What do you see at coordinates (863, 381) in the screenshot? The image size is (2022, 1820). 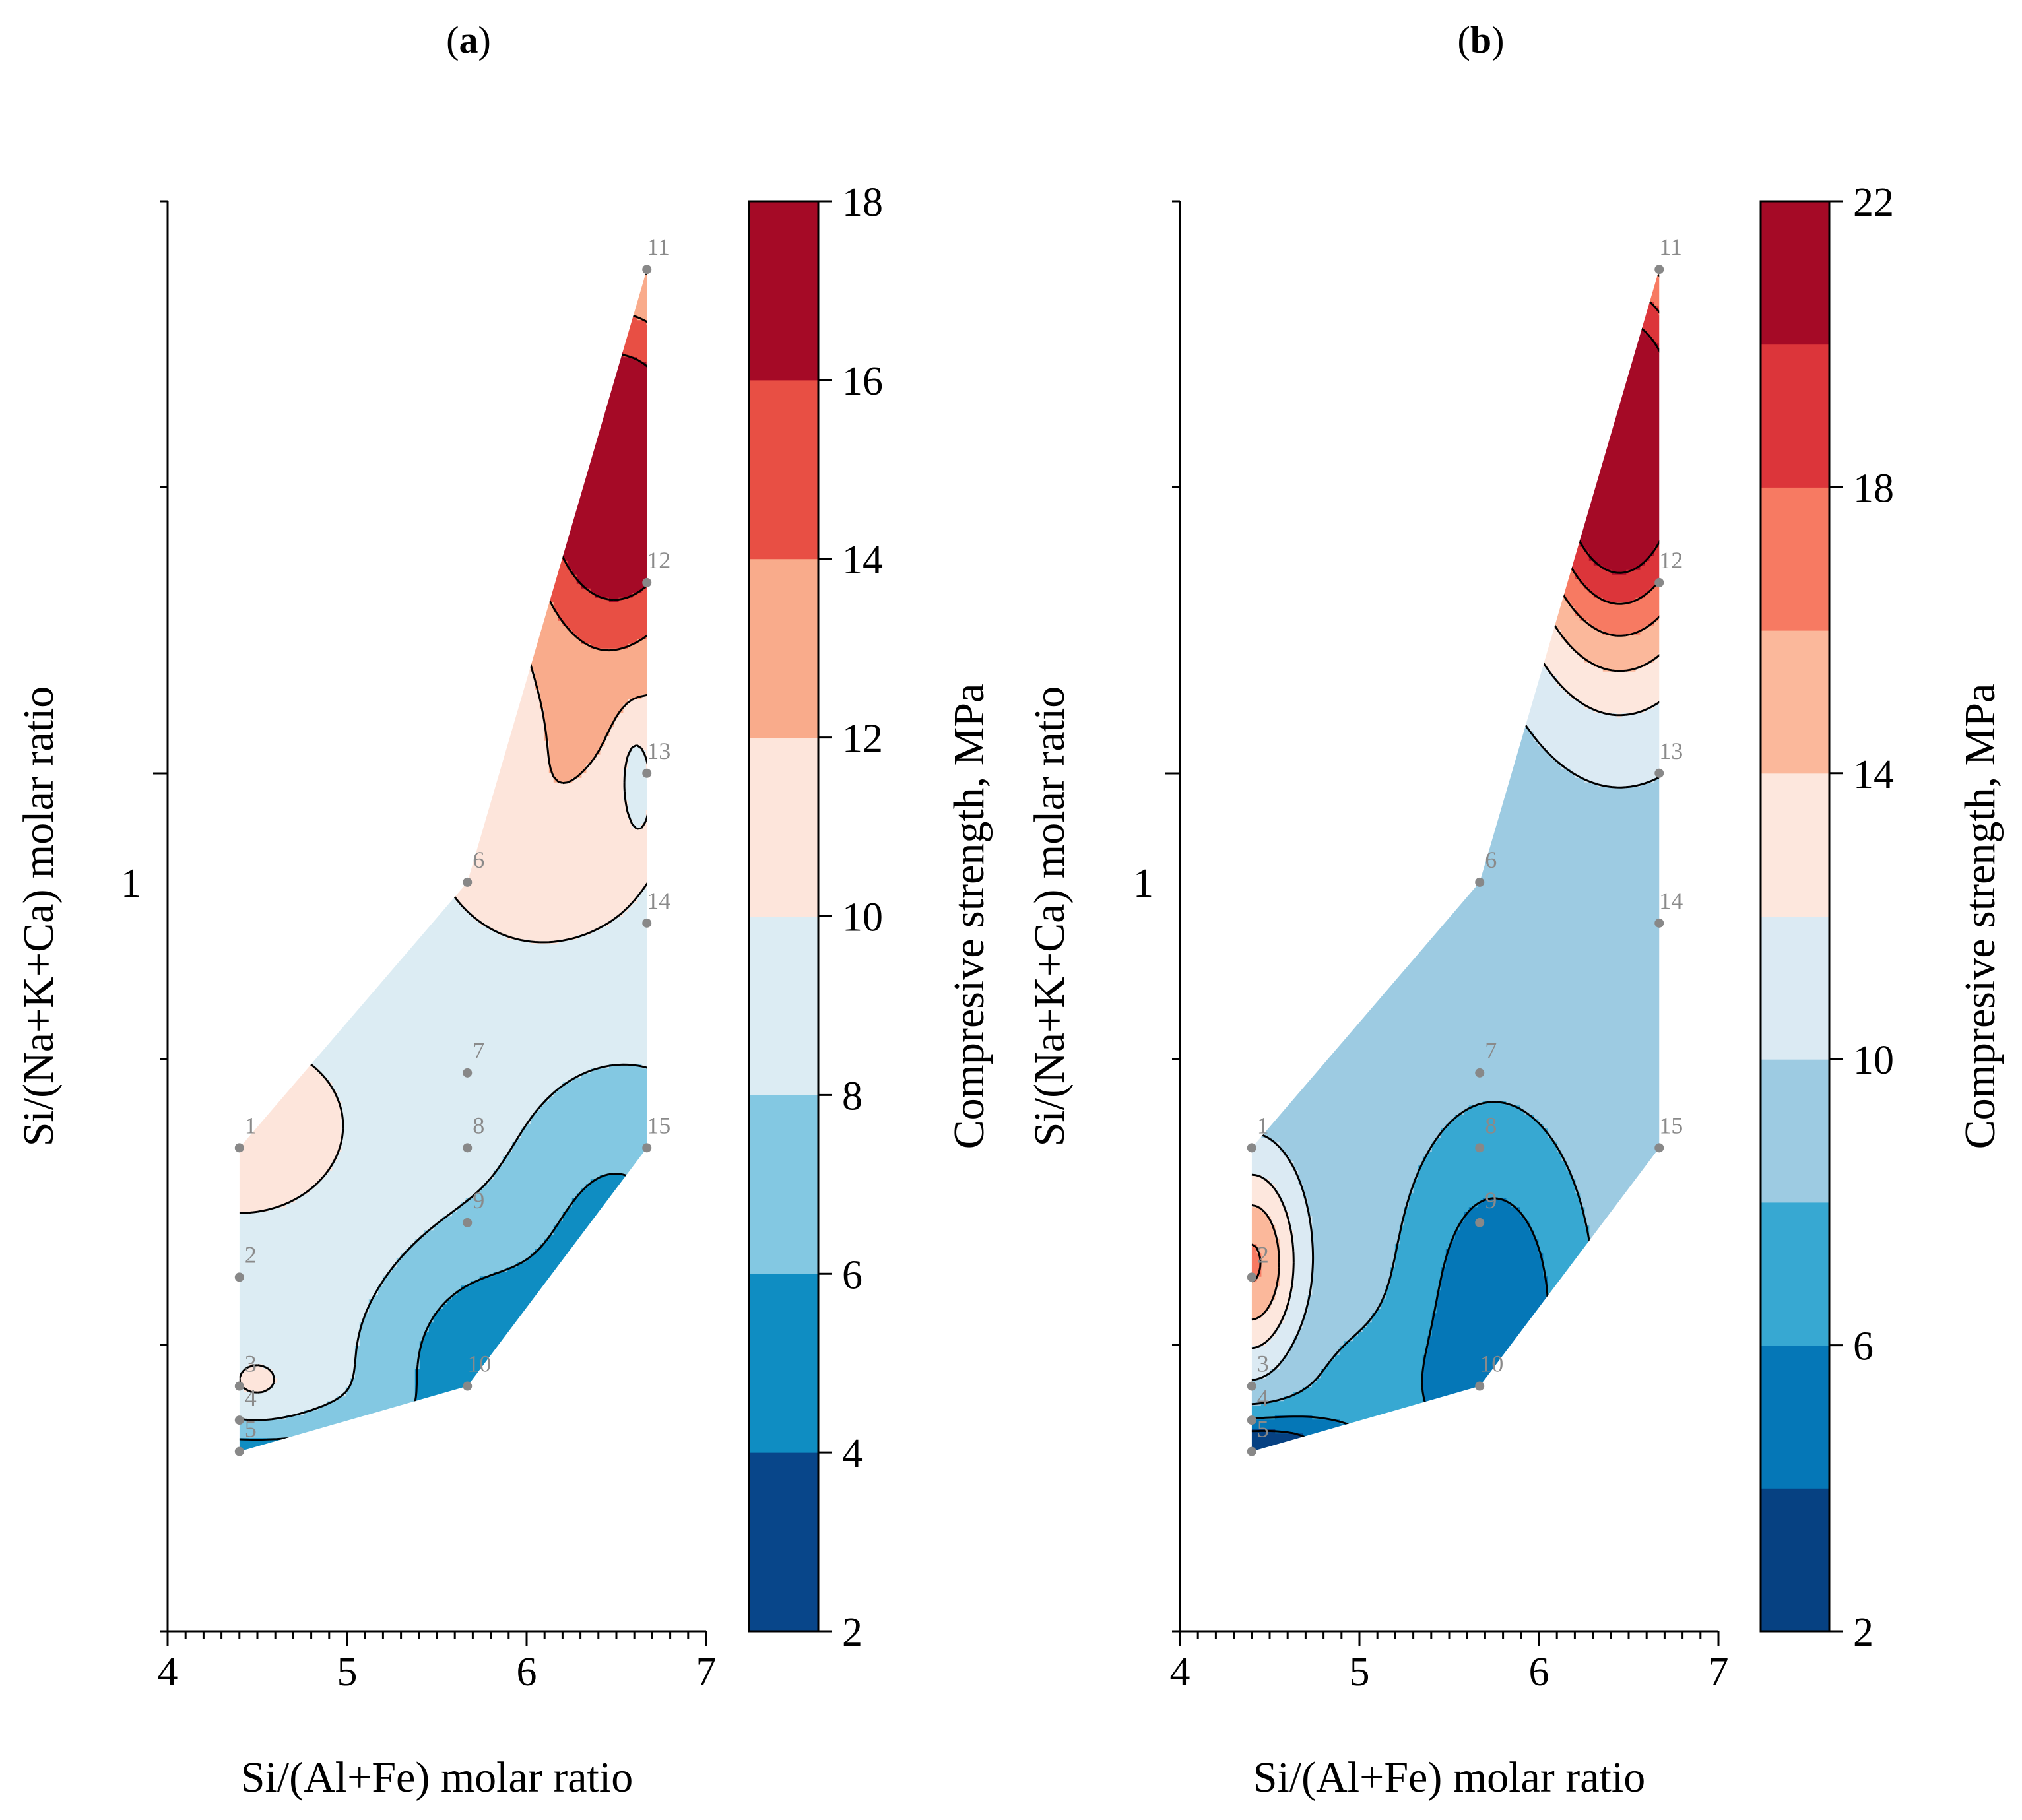 I see `colorbar-tick-label: 16` at bounding box center [863, 381].